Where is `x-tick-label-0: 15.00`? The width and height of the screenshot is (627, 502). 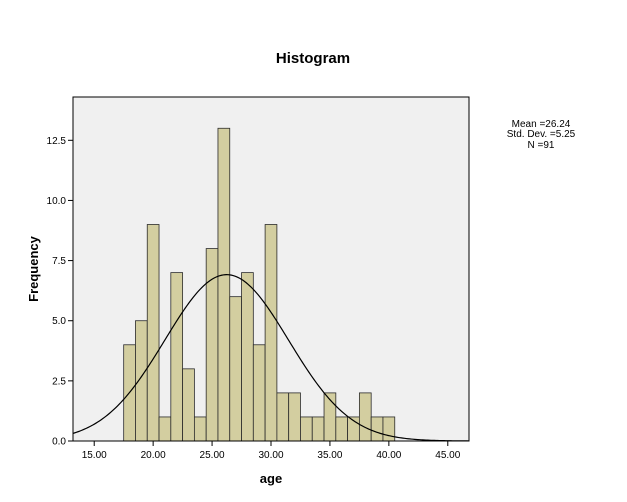 x-tick-label-0: 15.00 is located at coordinates (94, 455).